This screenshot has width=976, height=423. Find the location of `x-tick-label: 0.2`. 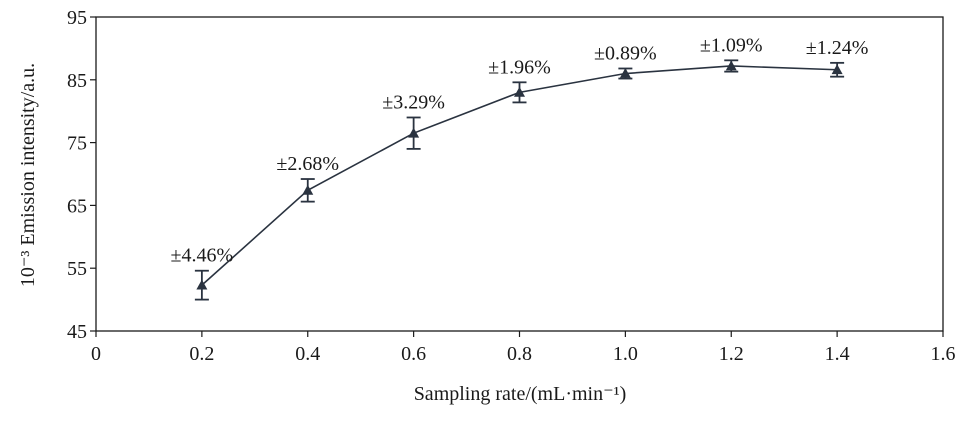

x-tick-label: 0.2 is located at coordinates (201, 354).